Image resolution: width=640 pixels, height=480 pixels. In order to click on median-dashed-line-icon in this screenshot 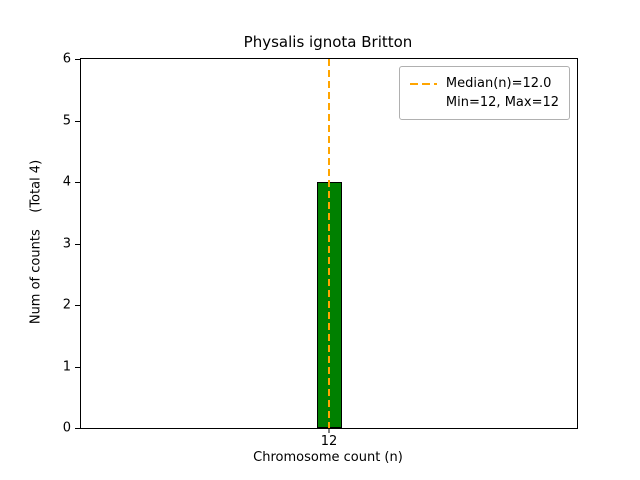, I will do `click(423, 83)`.